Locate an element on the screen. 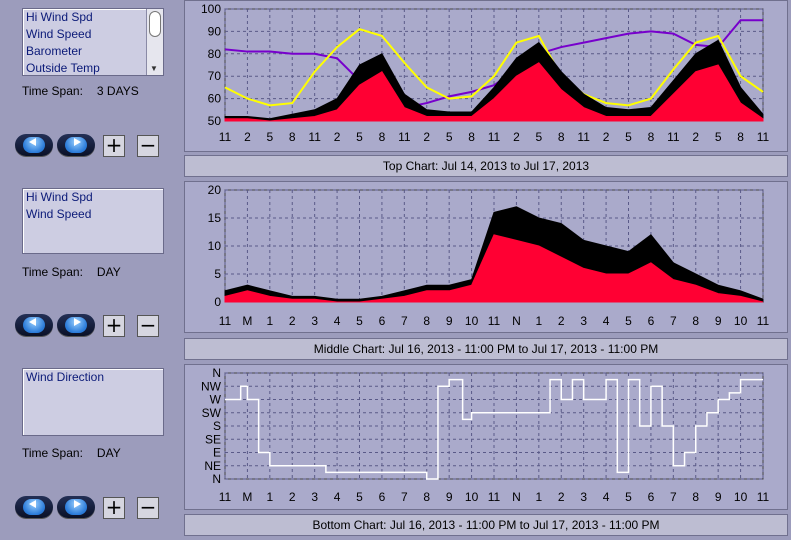 The height and width of the screenshot is (540, 791). y-tick-label: 15 is located at coordinates (215, 218).